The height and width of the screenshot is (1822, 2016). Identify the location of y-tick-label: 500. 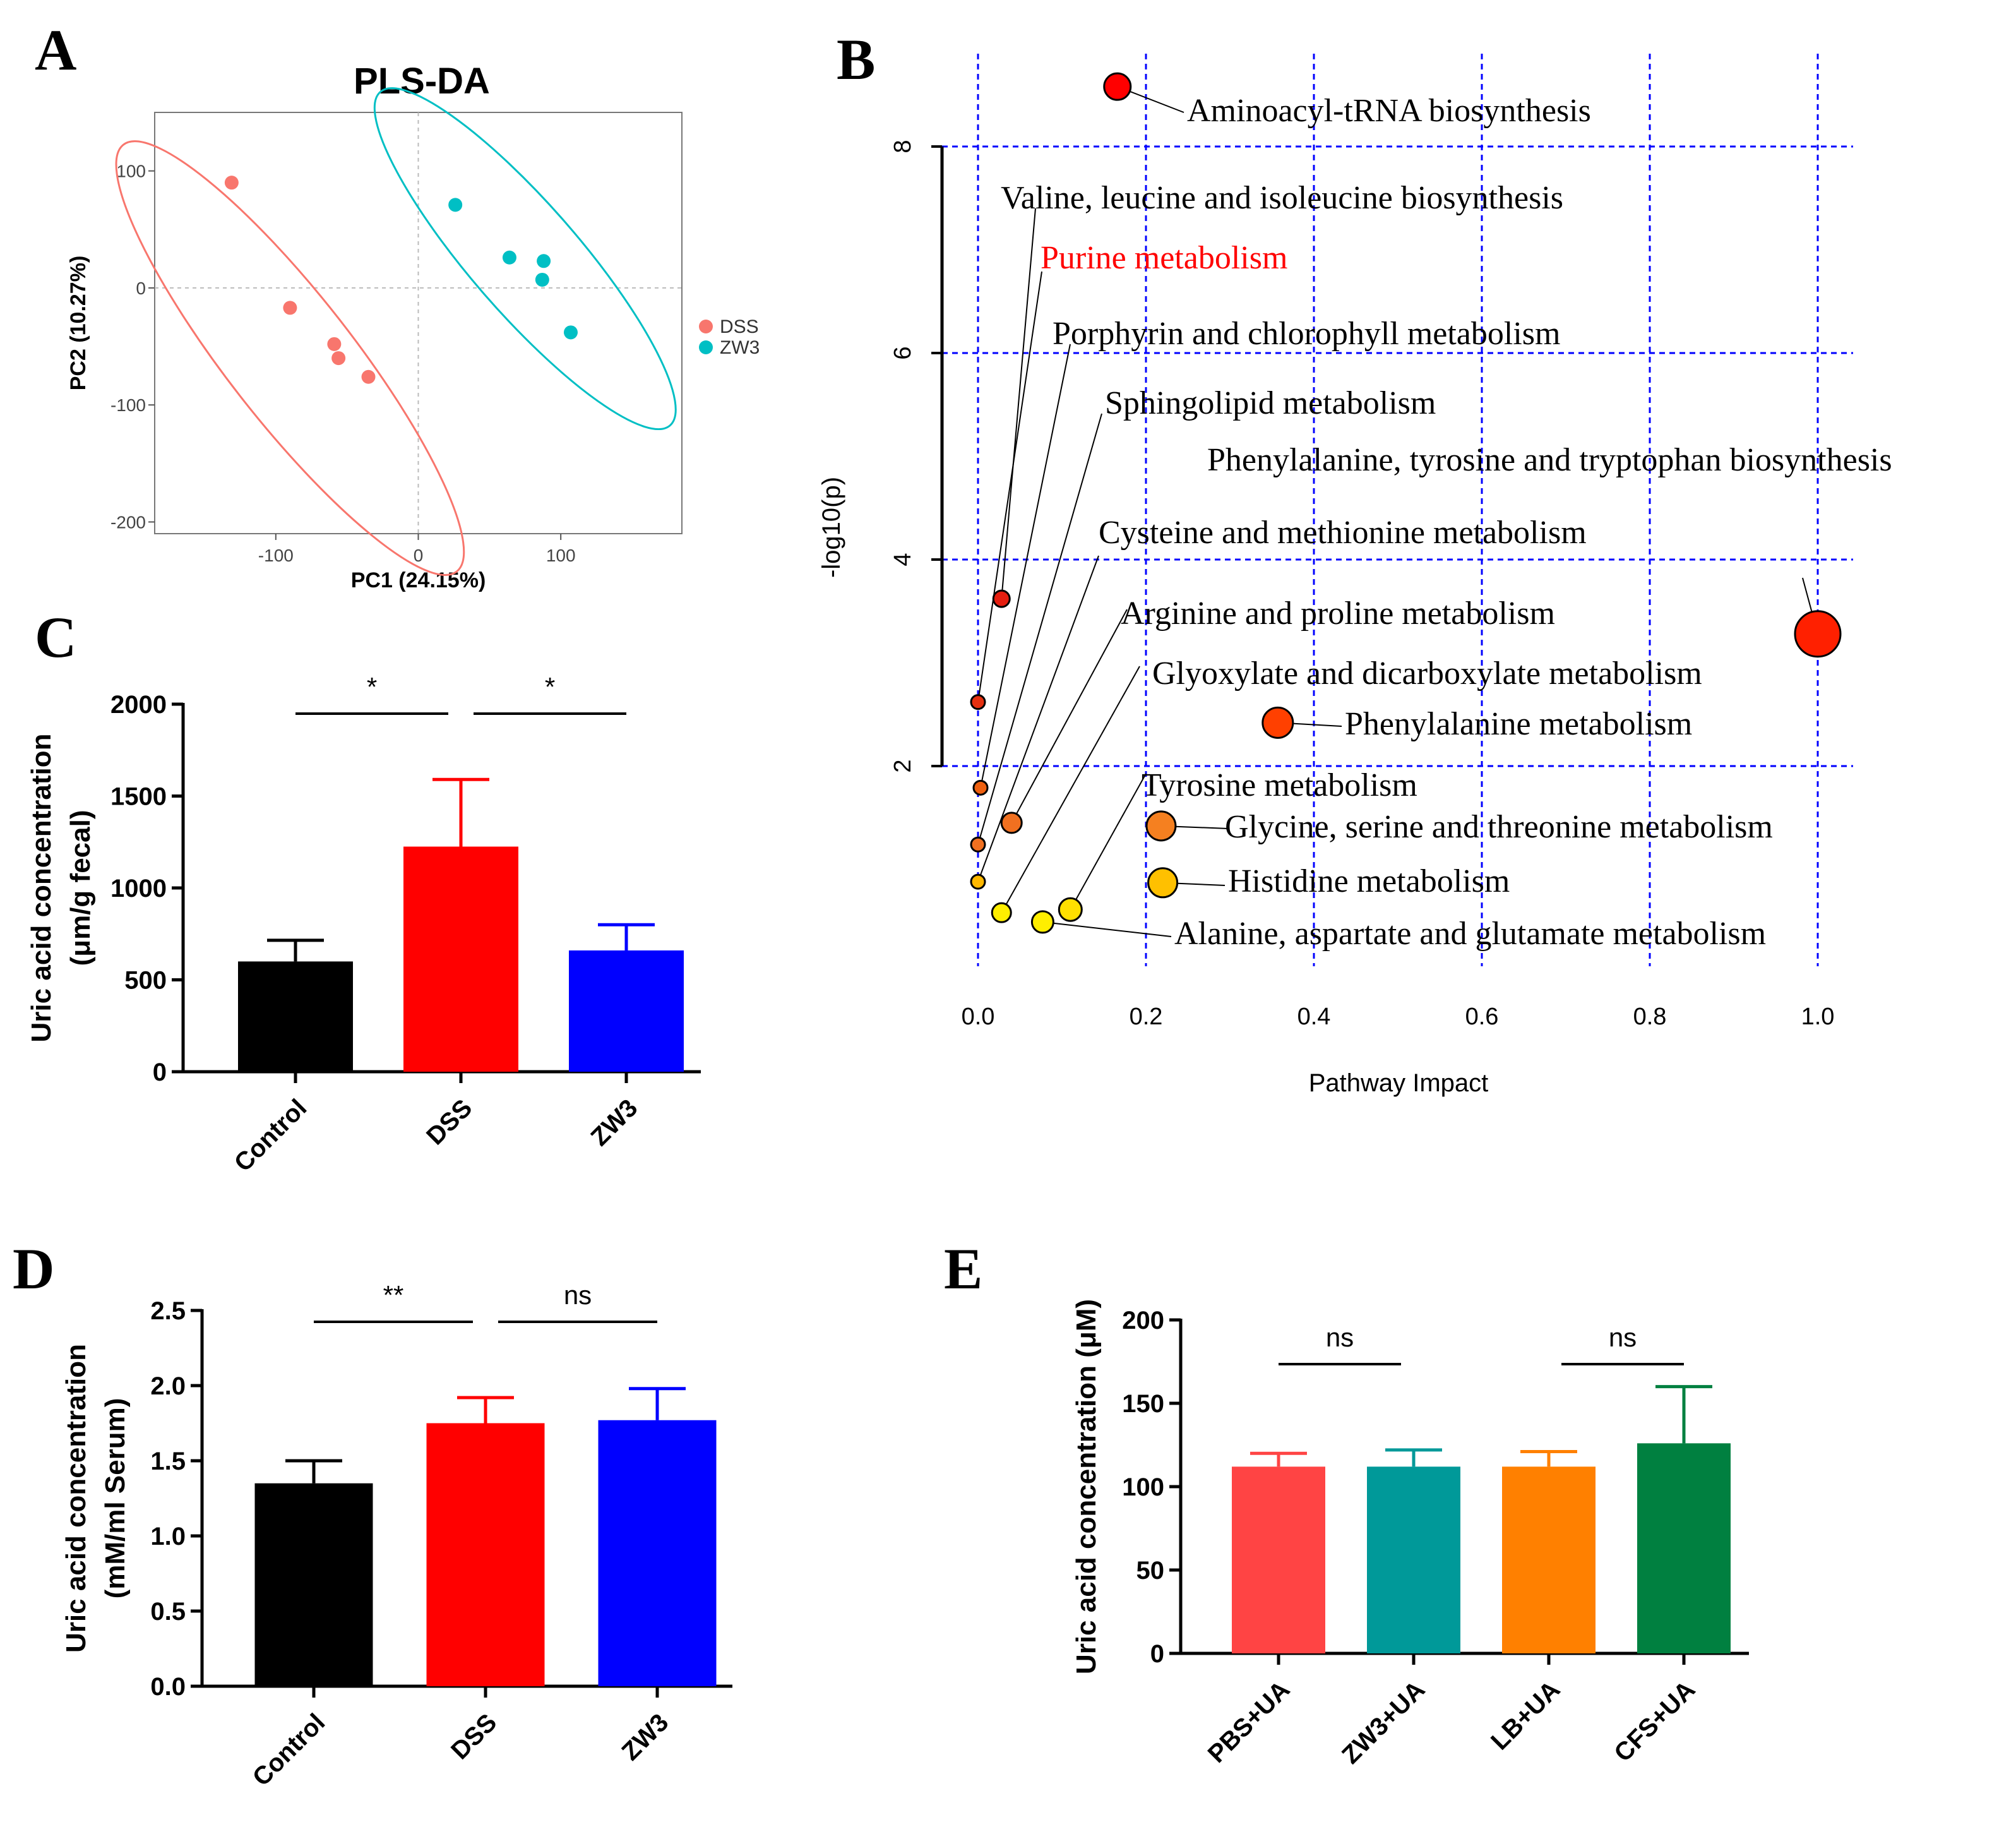
(145, 981).